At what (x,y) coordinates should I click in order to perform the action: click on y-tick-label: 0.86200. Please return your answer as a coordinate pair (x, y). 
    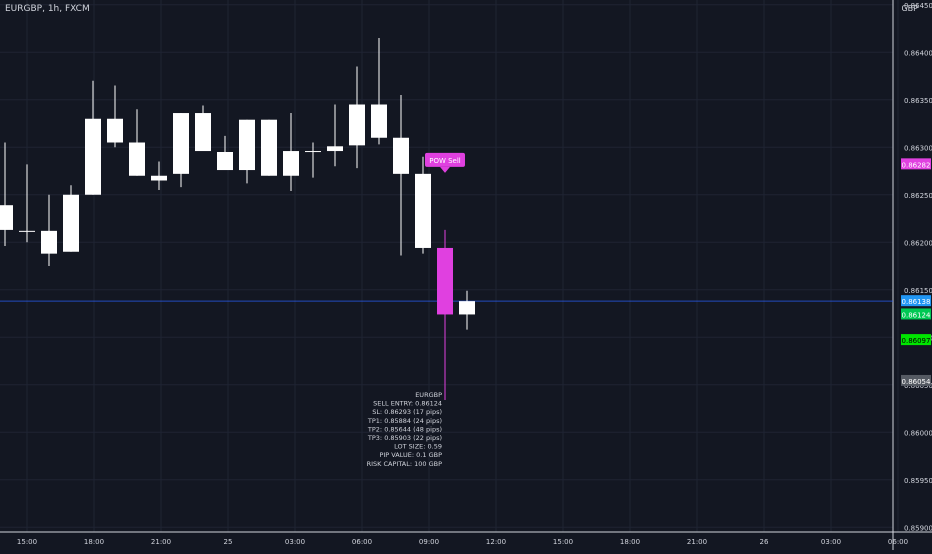
    Looking at the image, I should click on (918, 243).